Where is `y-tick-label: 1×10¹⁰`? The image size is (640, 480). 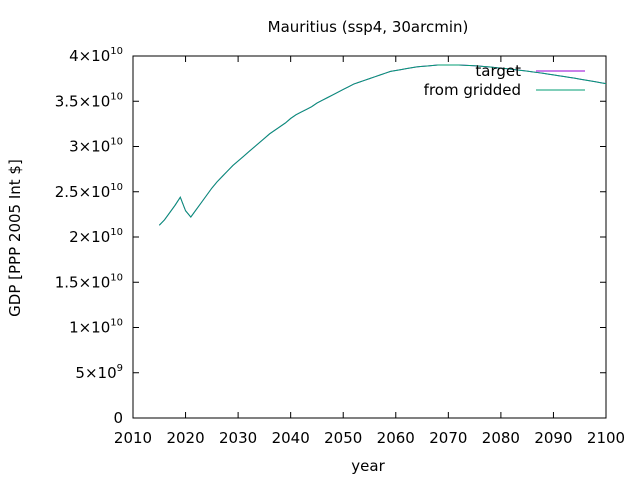 y-tick-label: 1×10¹⁰ is located at coordinates (96, 327).